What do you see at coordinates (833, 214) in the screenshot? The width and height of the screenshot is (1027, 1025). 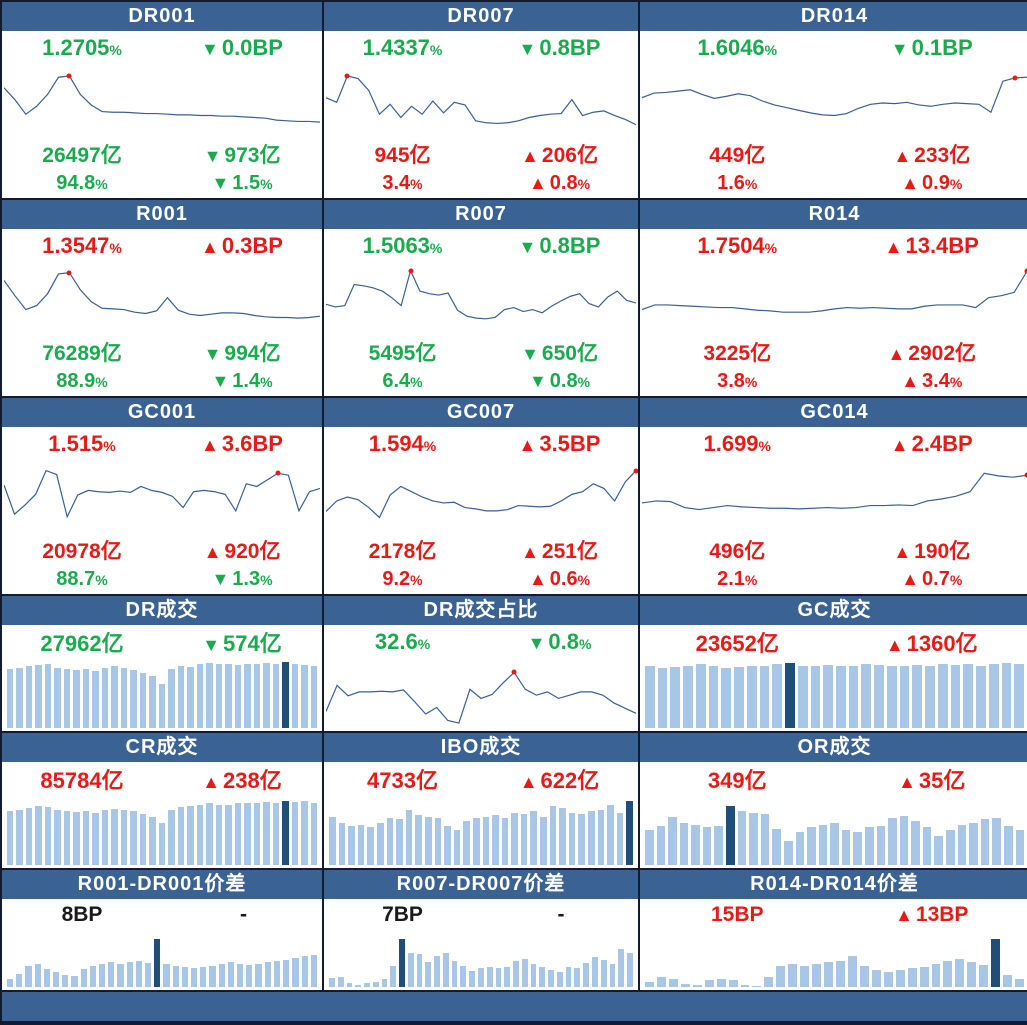 I see `panel-title: R014` at bounding box center [833, 214].